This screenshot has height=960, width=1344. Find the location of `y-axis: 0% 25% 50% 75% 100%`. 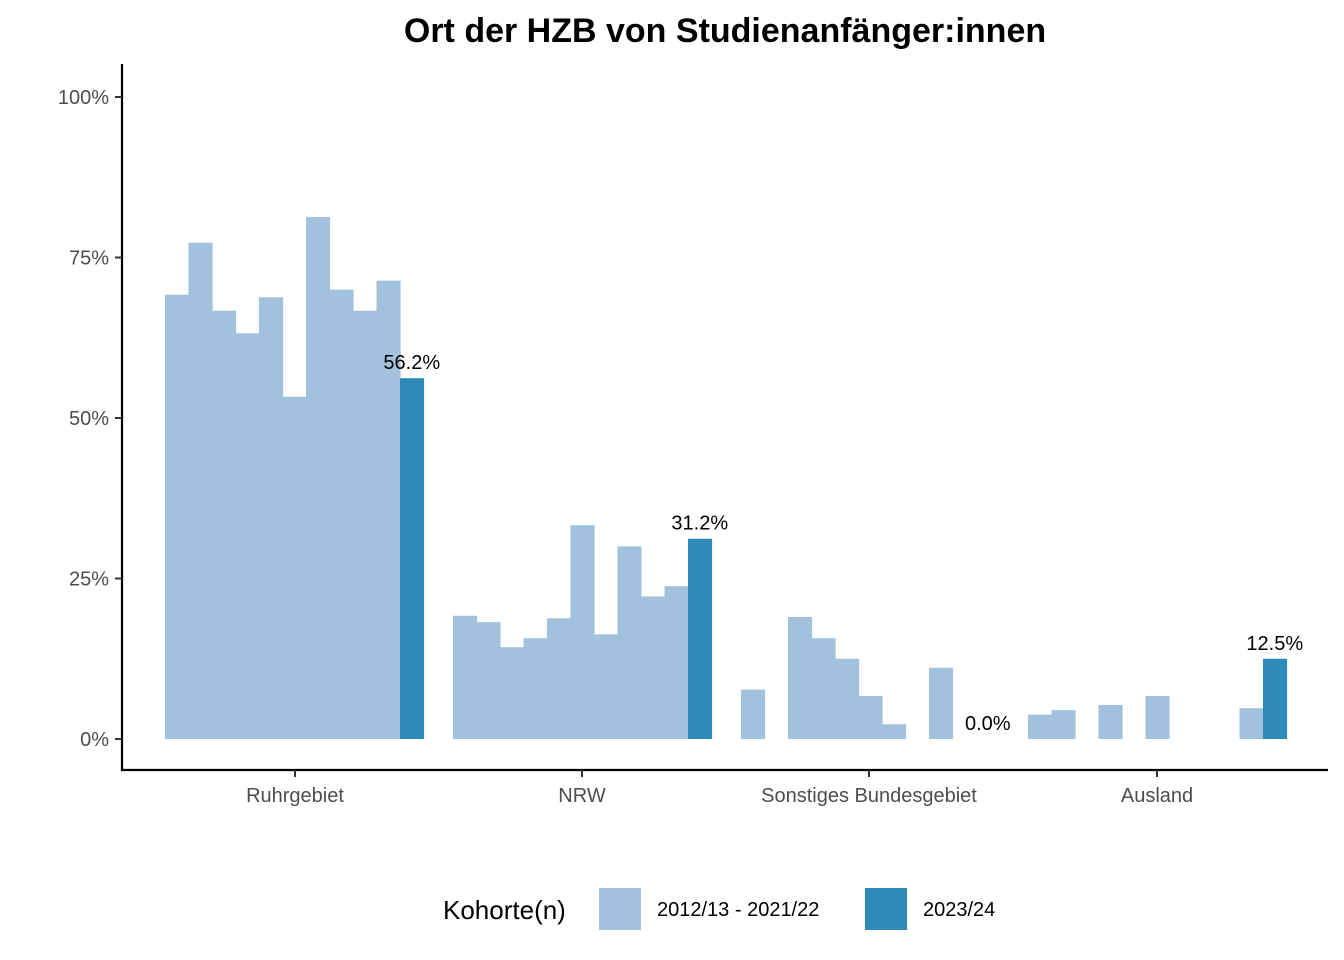

y-axis: 0% 25% 50% 75% 100% is located at coordinates (91, 417).